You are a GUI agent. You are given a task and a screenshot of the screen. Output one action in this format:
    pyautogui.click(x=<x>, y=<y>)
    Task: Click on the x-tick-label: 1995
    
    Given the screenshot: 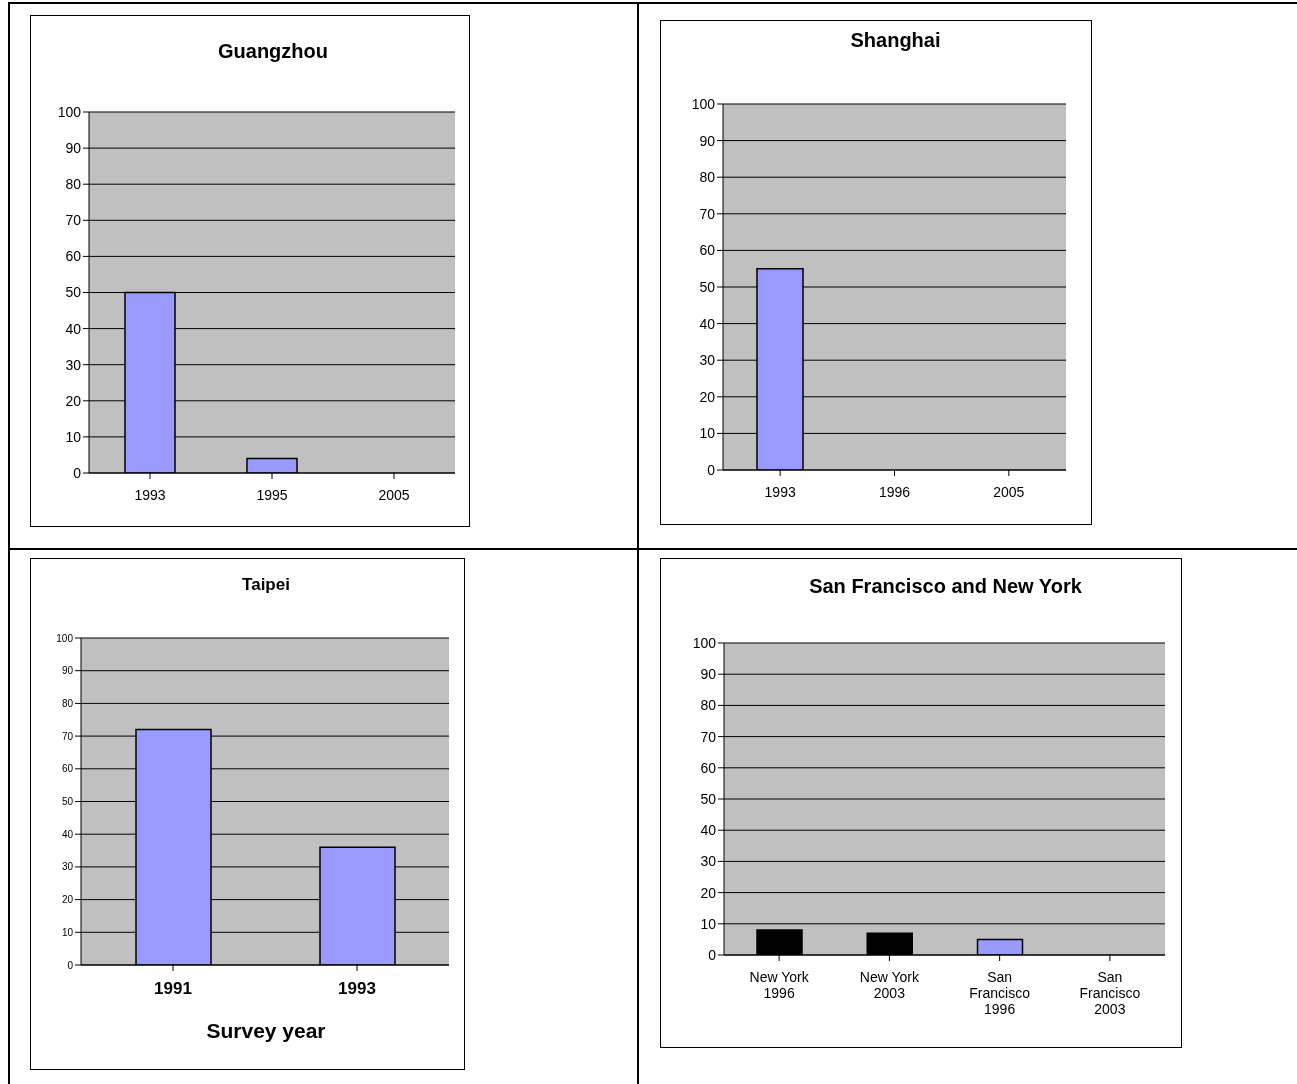 What is the action you would take?
    pyautogui.click(x=272, y=494)
    